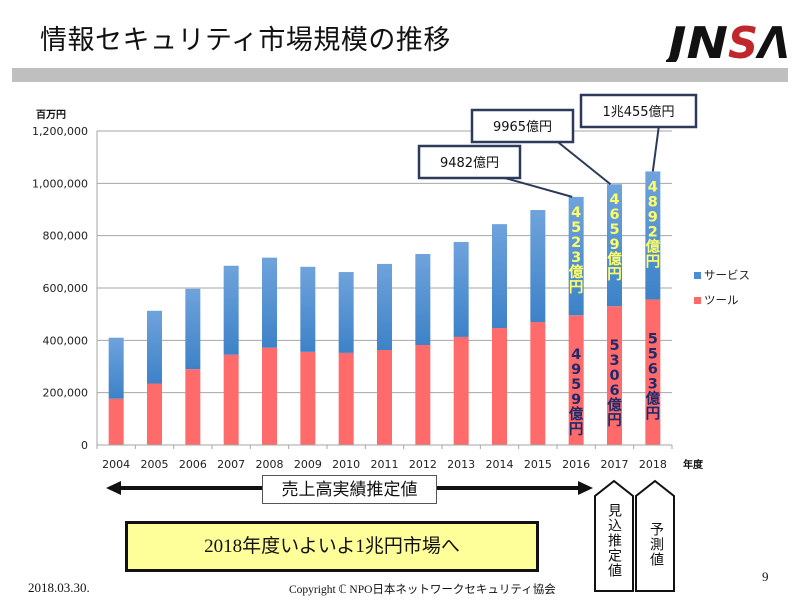 The width and height of the screenshot is (800, 600). What do you see at coordinates (231, 310) in the screenshot?
I see `bar-service-2007` at bounding box center [231, 310].